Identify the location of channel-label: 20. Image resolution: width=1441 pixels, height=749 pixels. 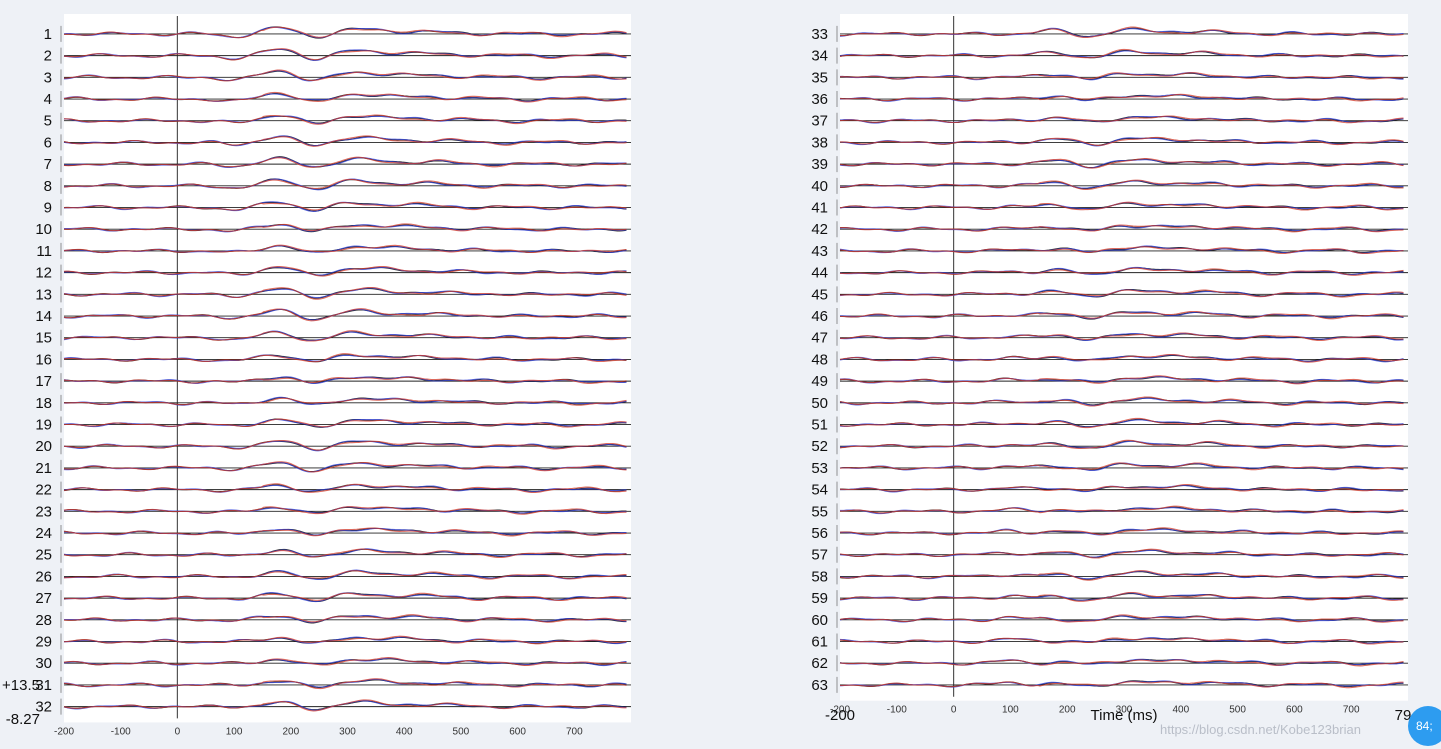
(43, 446).